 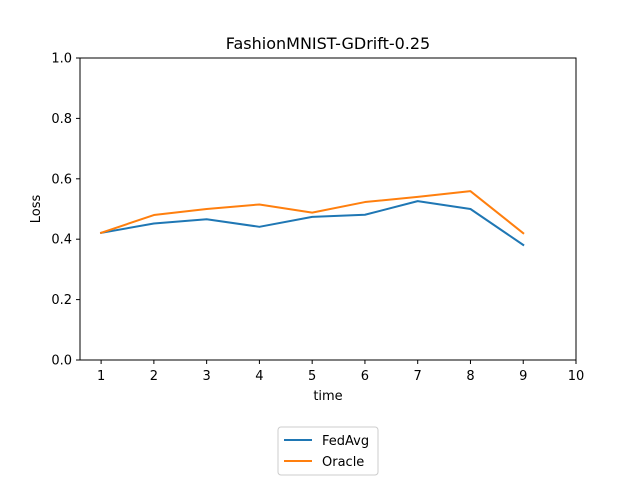 What do you see at coordinates (259, 376) in the screenshot?
I see `x-tick-label: 4` at bounding box center [259, 376].